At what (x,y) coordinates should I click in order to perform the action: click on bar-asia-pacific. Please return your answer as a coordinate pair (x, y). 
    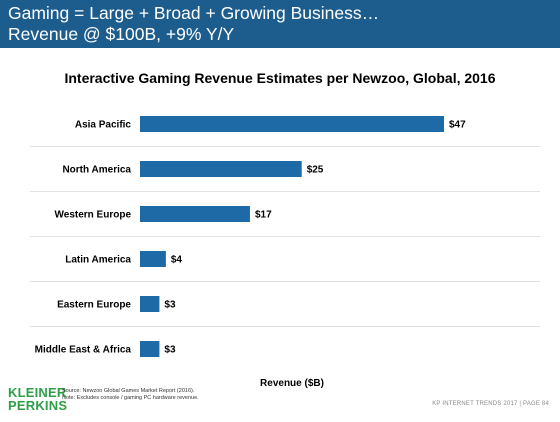
    Looking at the image, I should click on (292, 124).